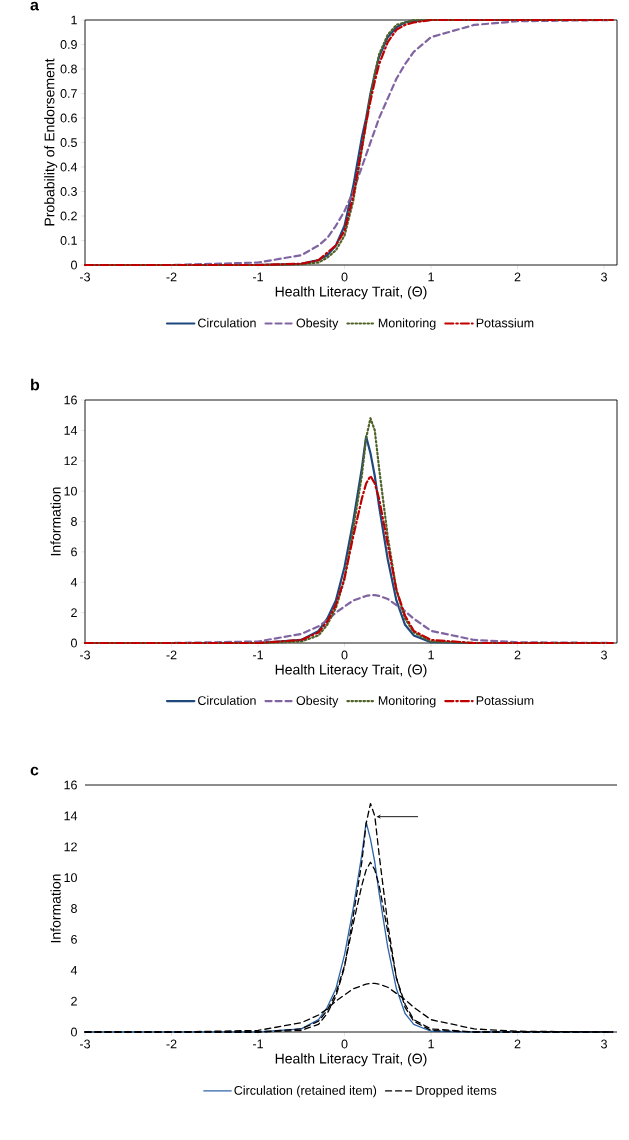 The image size is (629, 1140). I want to click on legend-label: Circulation (retained item), so click(305, 1091).